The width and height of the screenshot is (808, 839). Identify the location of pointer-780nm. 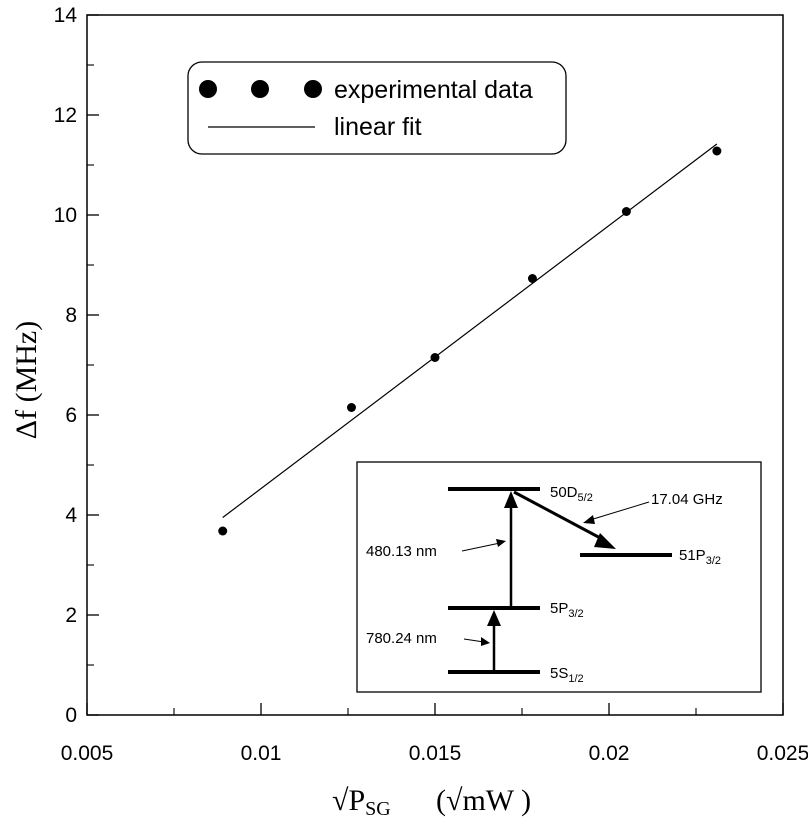
(474, 640).